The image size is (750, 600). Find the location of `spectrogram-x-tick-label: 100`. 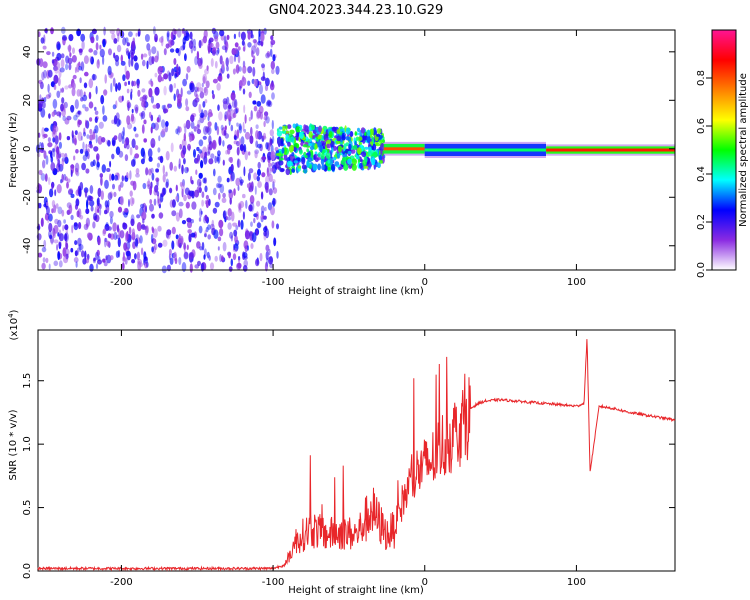

spectrogram-x-tick-label: 100 is located at coordinates (576, 282).